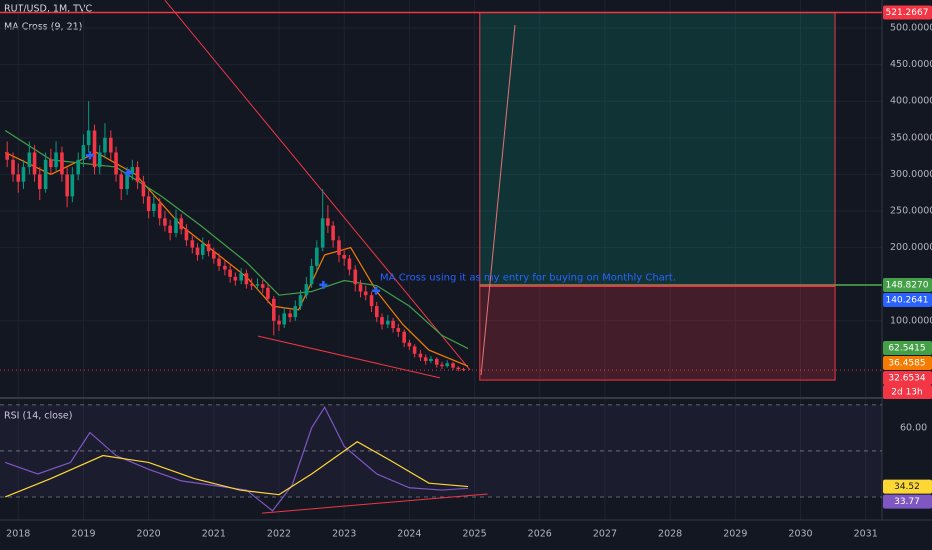 The height and width of the screenshot is (550, 932). Describe the element at coordinates (83, 534) in the screenshot. I see `x-tick-label: 2019` at that location.